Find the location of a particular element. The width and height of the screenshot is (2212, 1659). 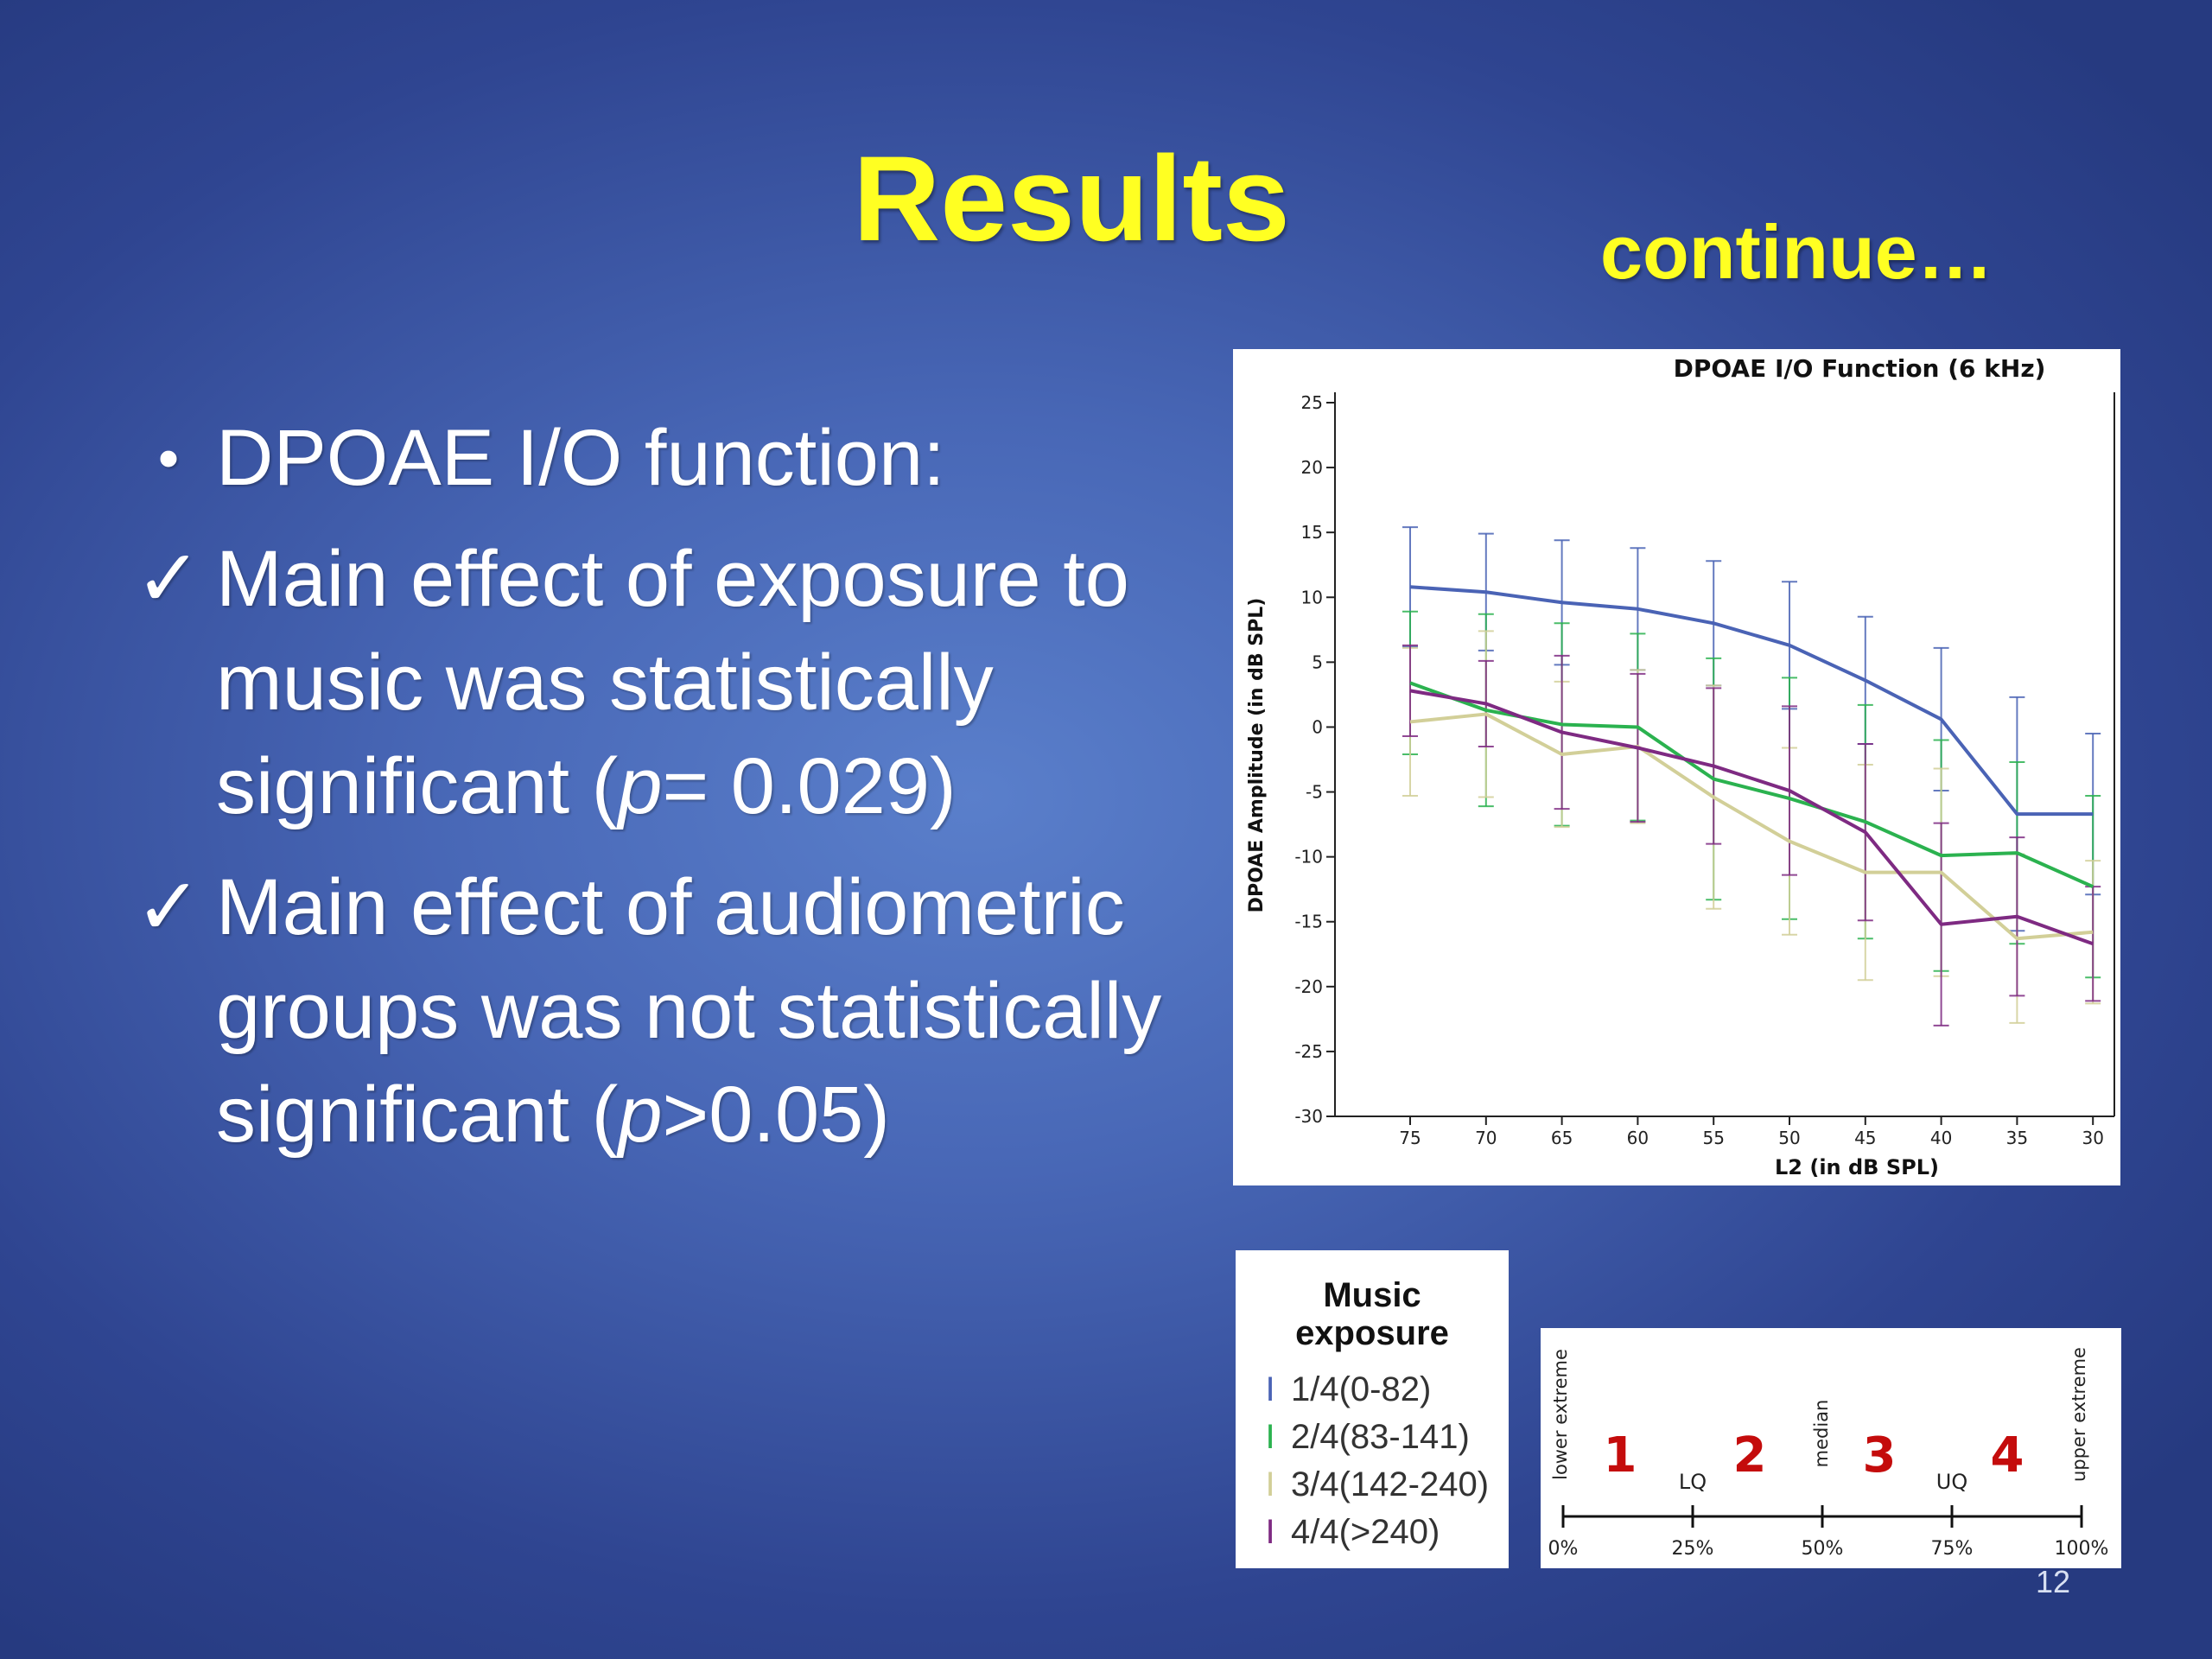

x-tick-label: 30 is located at coordinates (2092, 1138).